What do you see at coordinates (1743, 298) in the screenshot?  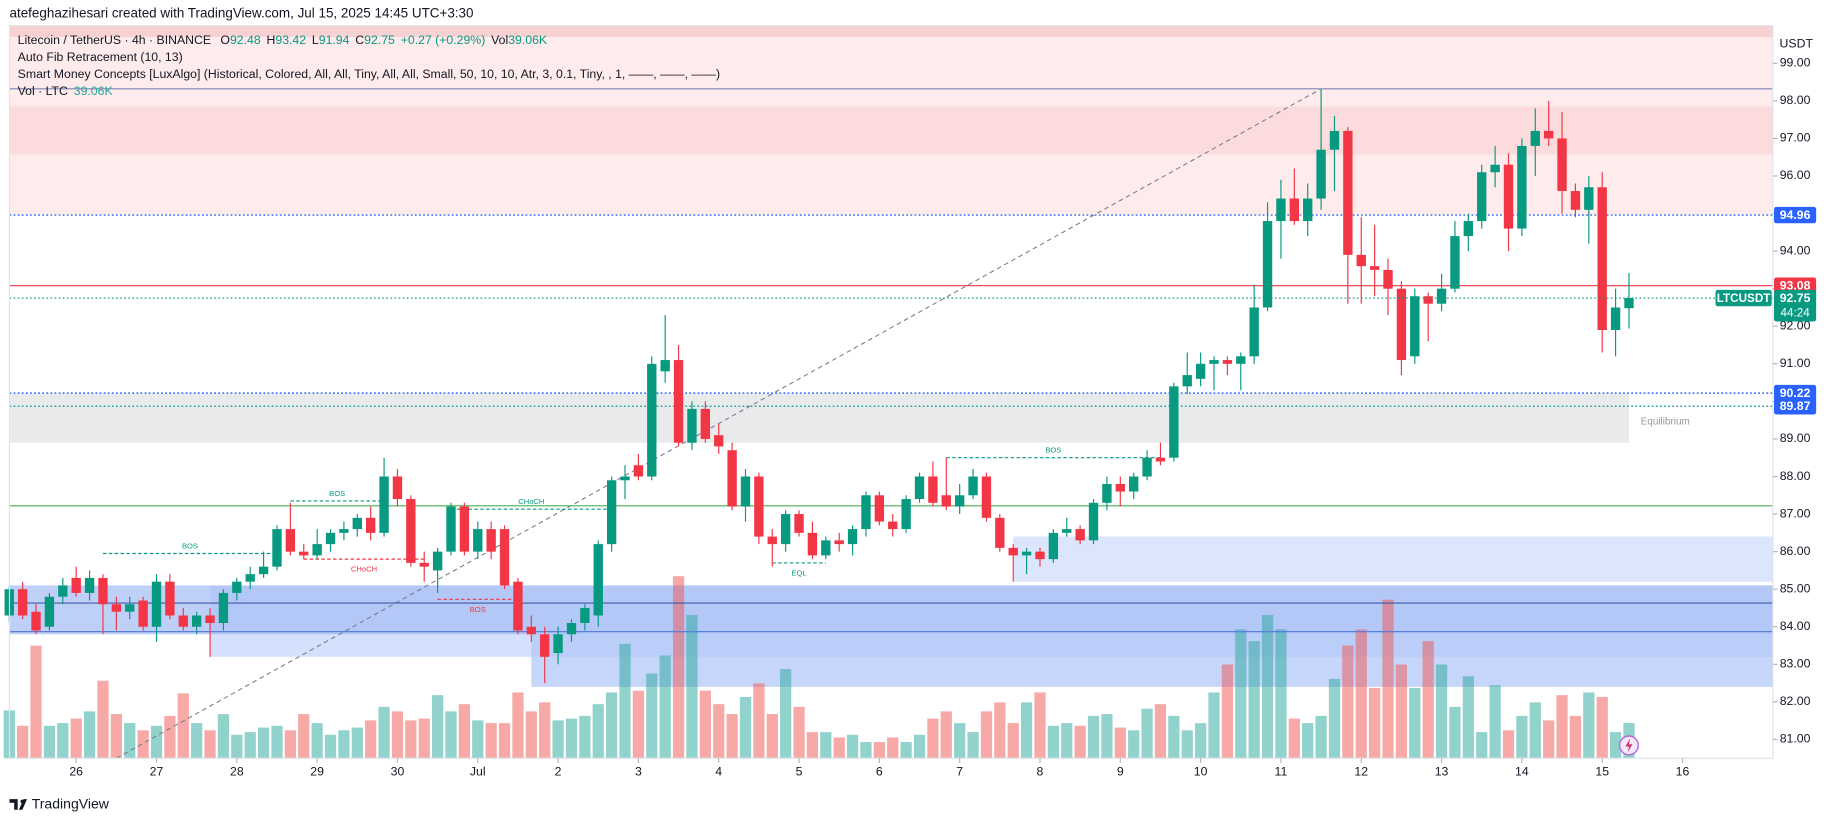 I see `symbol-tag` at bounding box center [1743, 298].